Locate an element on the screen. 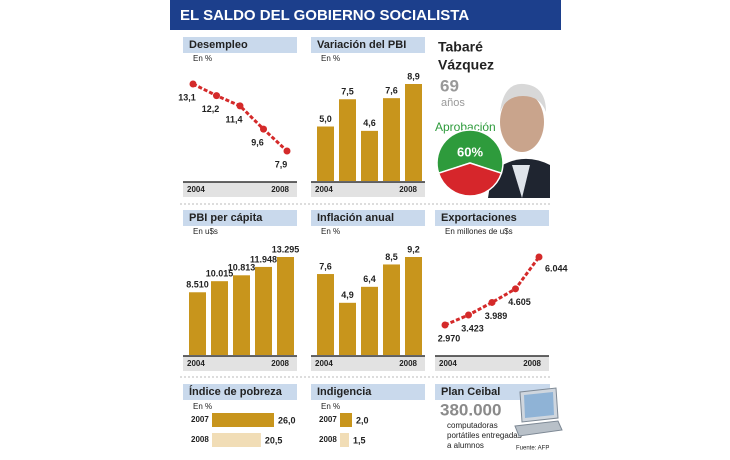 This screenshot has height=460, width=730. value-label: 9,2 is located at coordinates (413, 249).